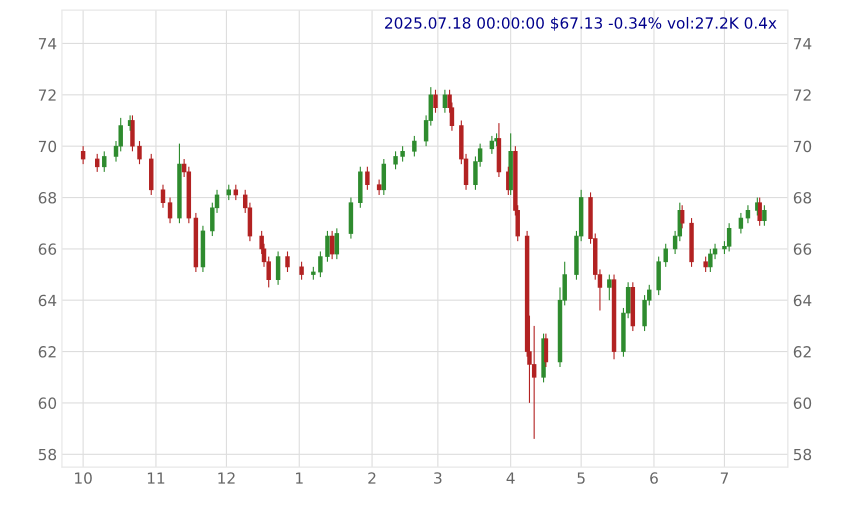  Describe the element at coordinates (47, 454) in the screenshot. I see `y-tick-label: 58` at that location.